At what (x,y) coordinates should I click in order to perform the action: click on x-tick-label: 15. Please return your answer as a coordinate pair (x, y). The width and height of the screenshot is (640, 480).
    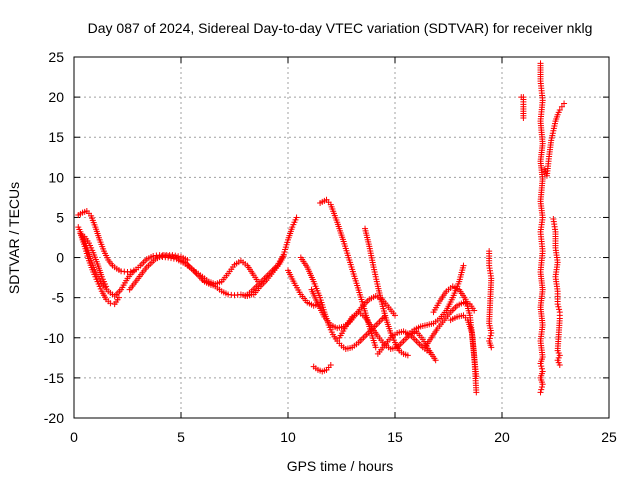
    Looking at the image, I should click on (395, 437).